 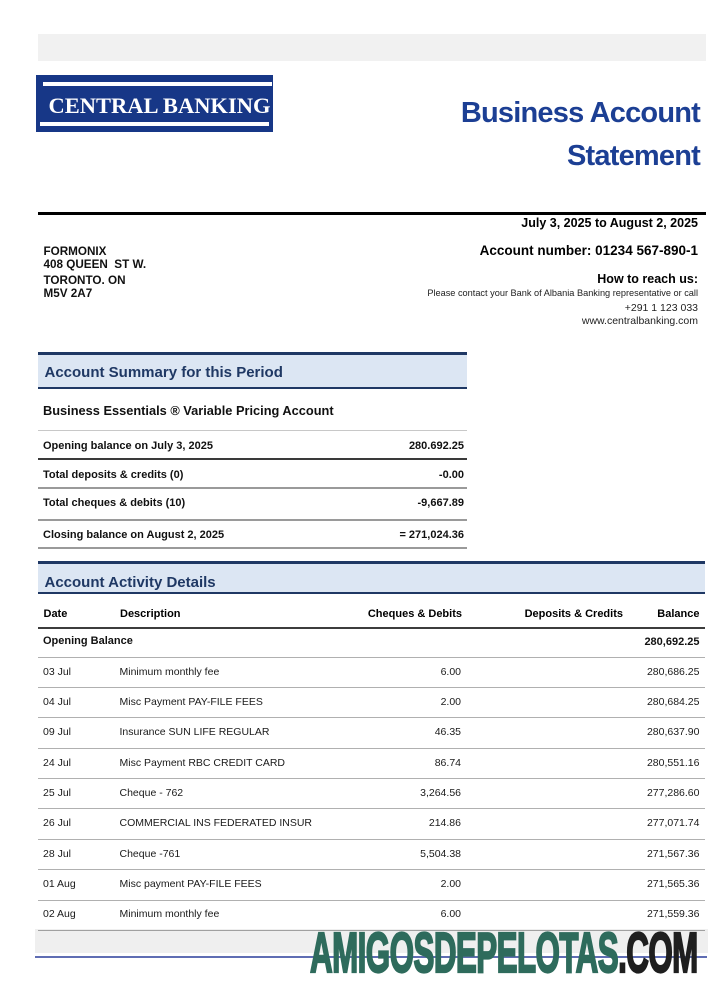 I want to click on svg-text: AMIGOSDEPELOTAS.COM, so click(x=504, y=952).